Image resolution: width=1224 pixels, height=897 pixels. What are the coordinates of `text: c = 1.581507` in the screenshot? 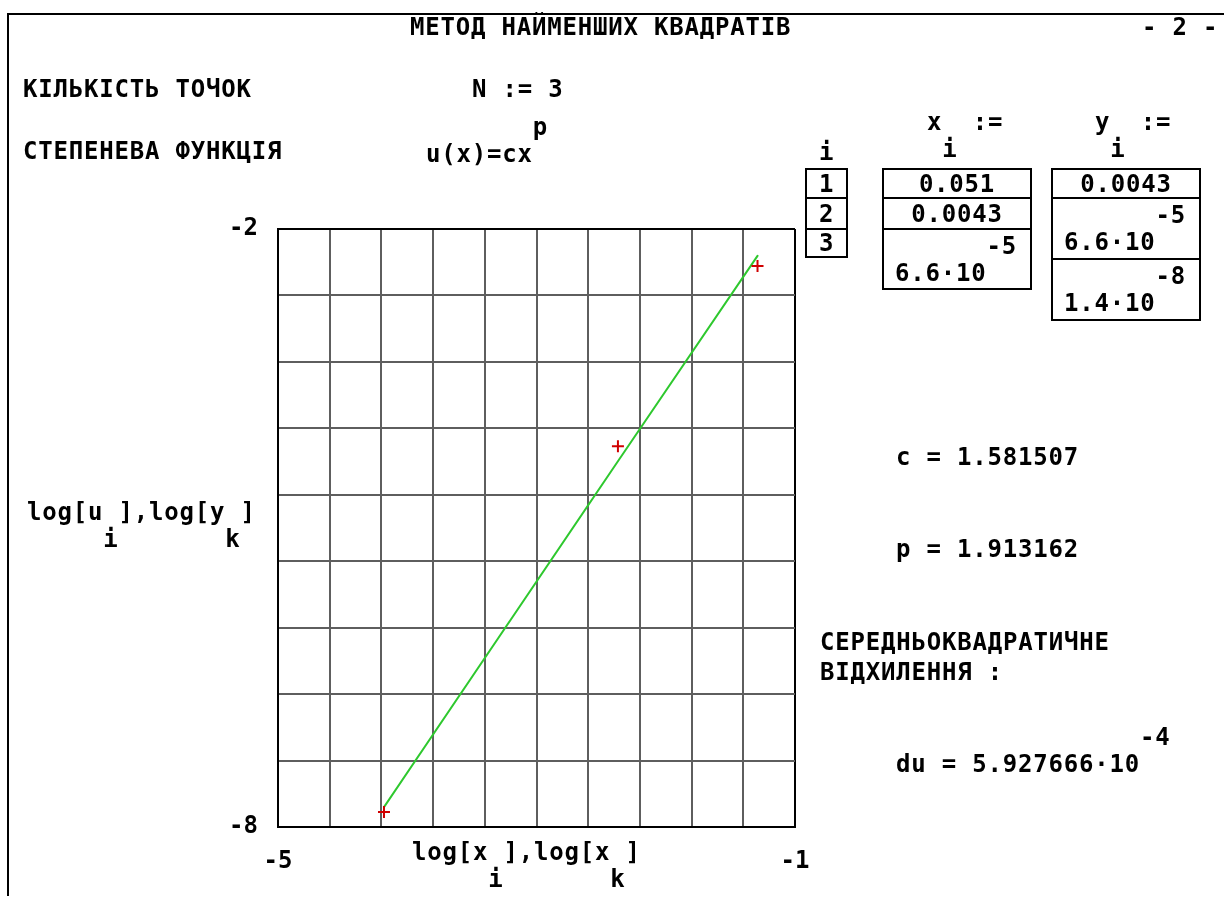 It's located at (987, 457).